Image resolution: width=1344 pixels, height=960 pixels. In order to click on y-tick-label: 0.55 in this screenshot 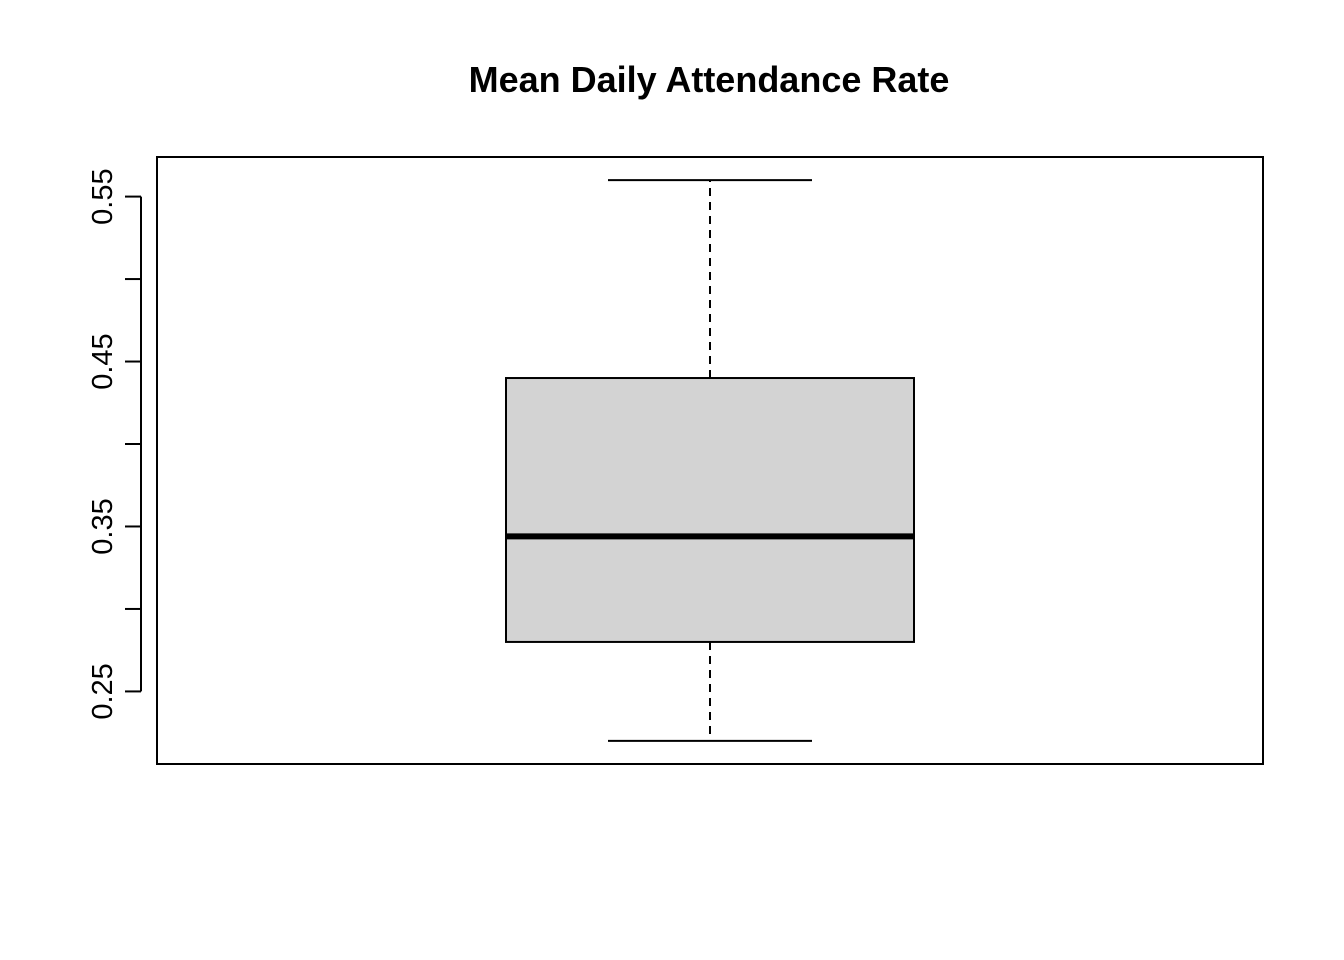, I will do `click(103, 196)`.